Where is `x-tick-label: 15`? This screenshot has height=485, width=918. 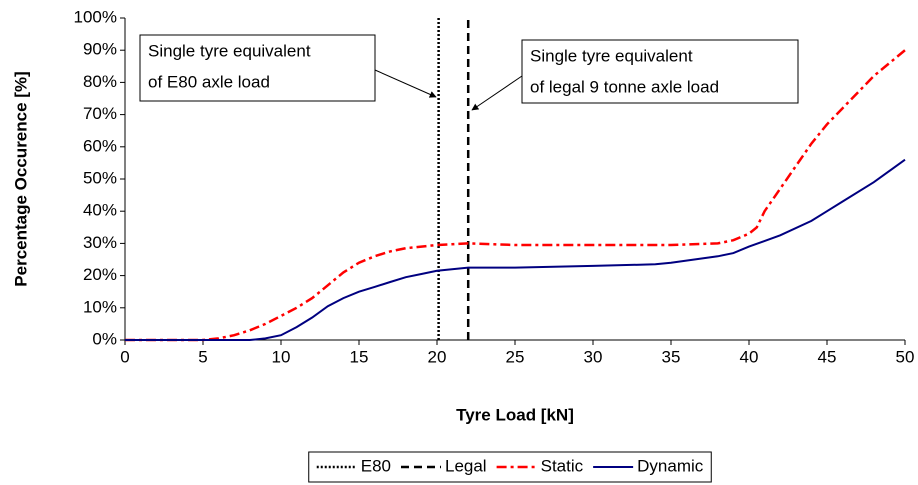 x-tick-label: 15 is located at coordinates (359, 356).